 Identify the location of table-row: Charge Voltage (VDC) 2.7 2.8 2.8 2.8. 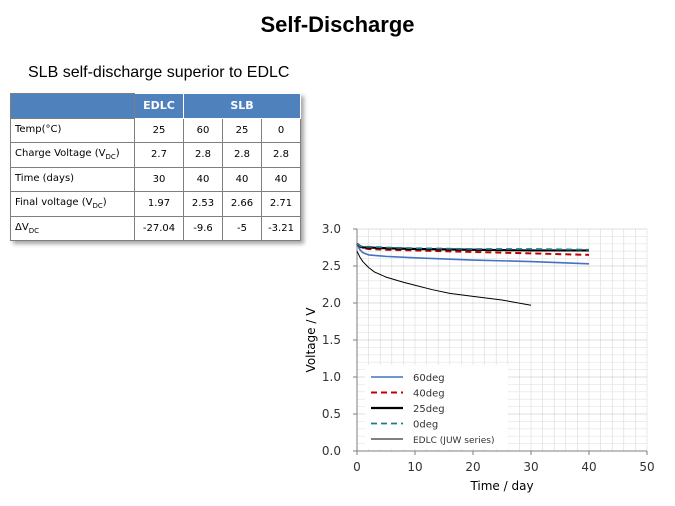
(155, 155).